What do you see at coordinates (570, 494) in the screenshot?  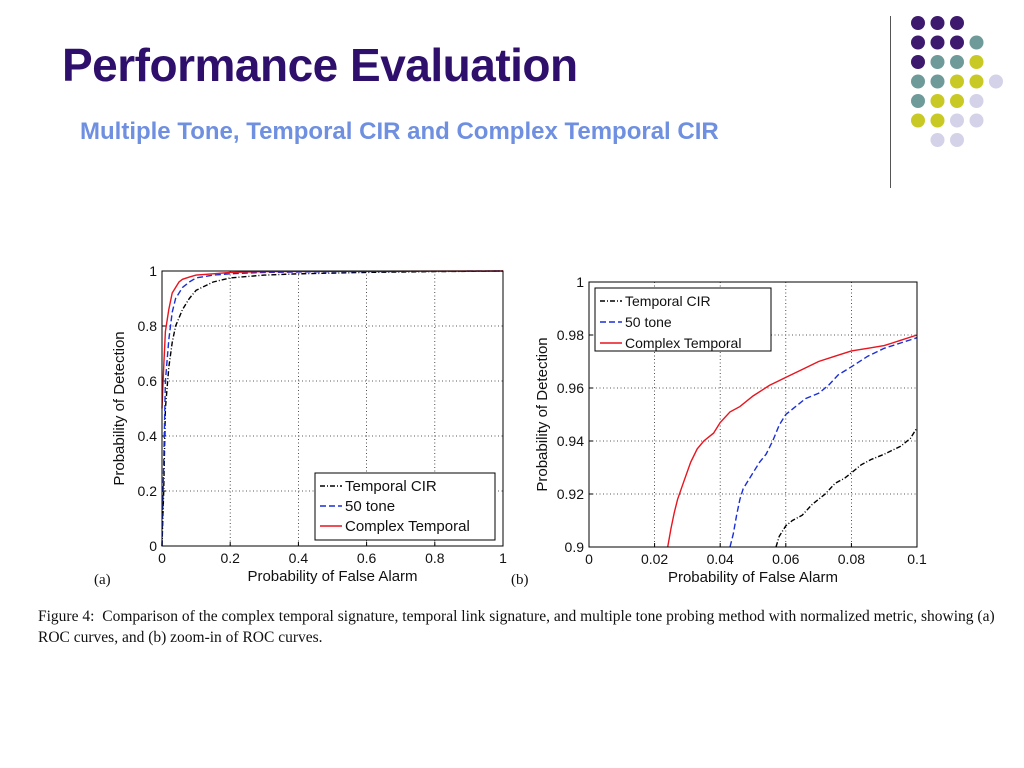 I see `y-tick-label: 0.92` at bounding box center [570, 494].